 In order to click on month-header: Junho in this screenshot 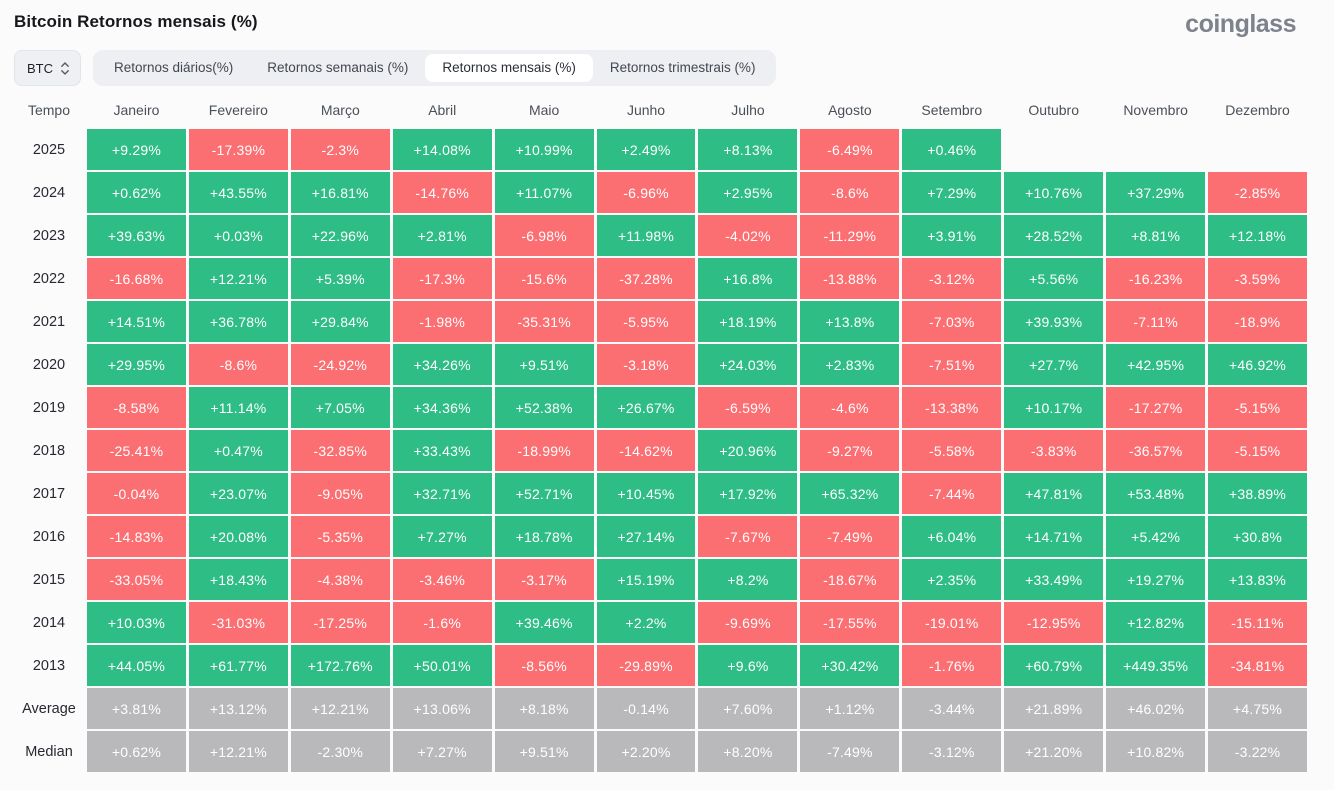, I will do `click(646, 110)`.